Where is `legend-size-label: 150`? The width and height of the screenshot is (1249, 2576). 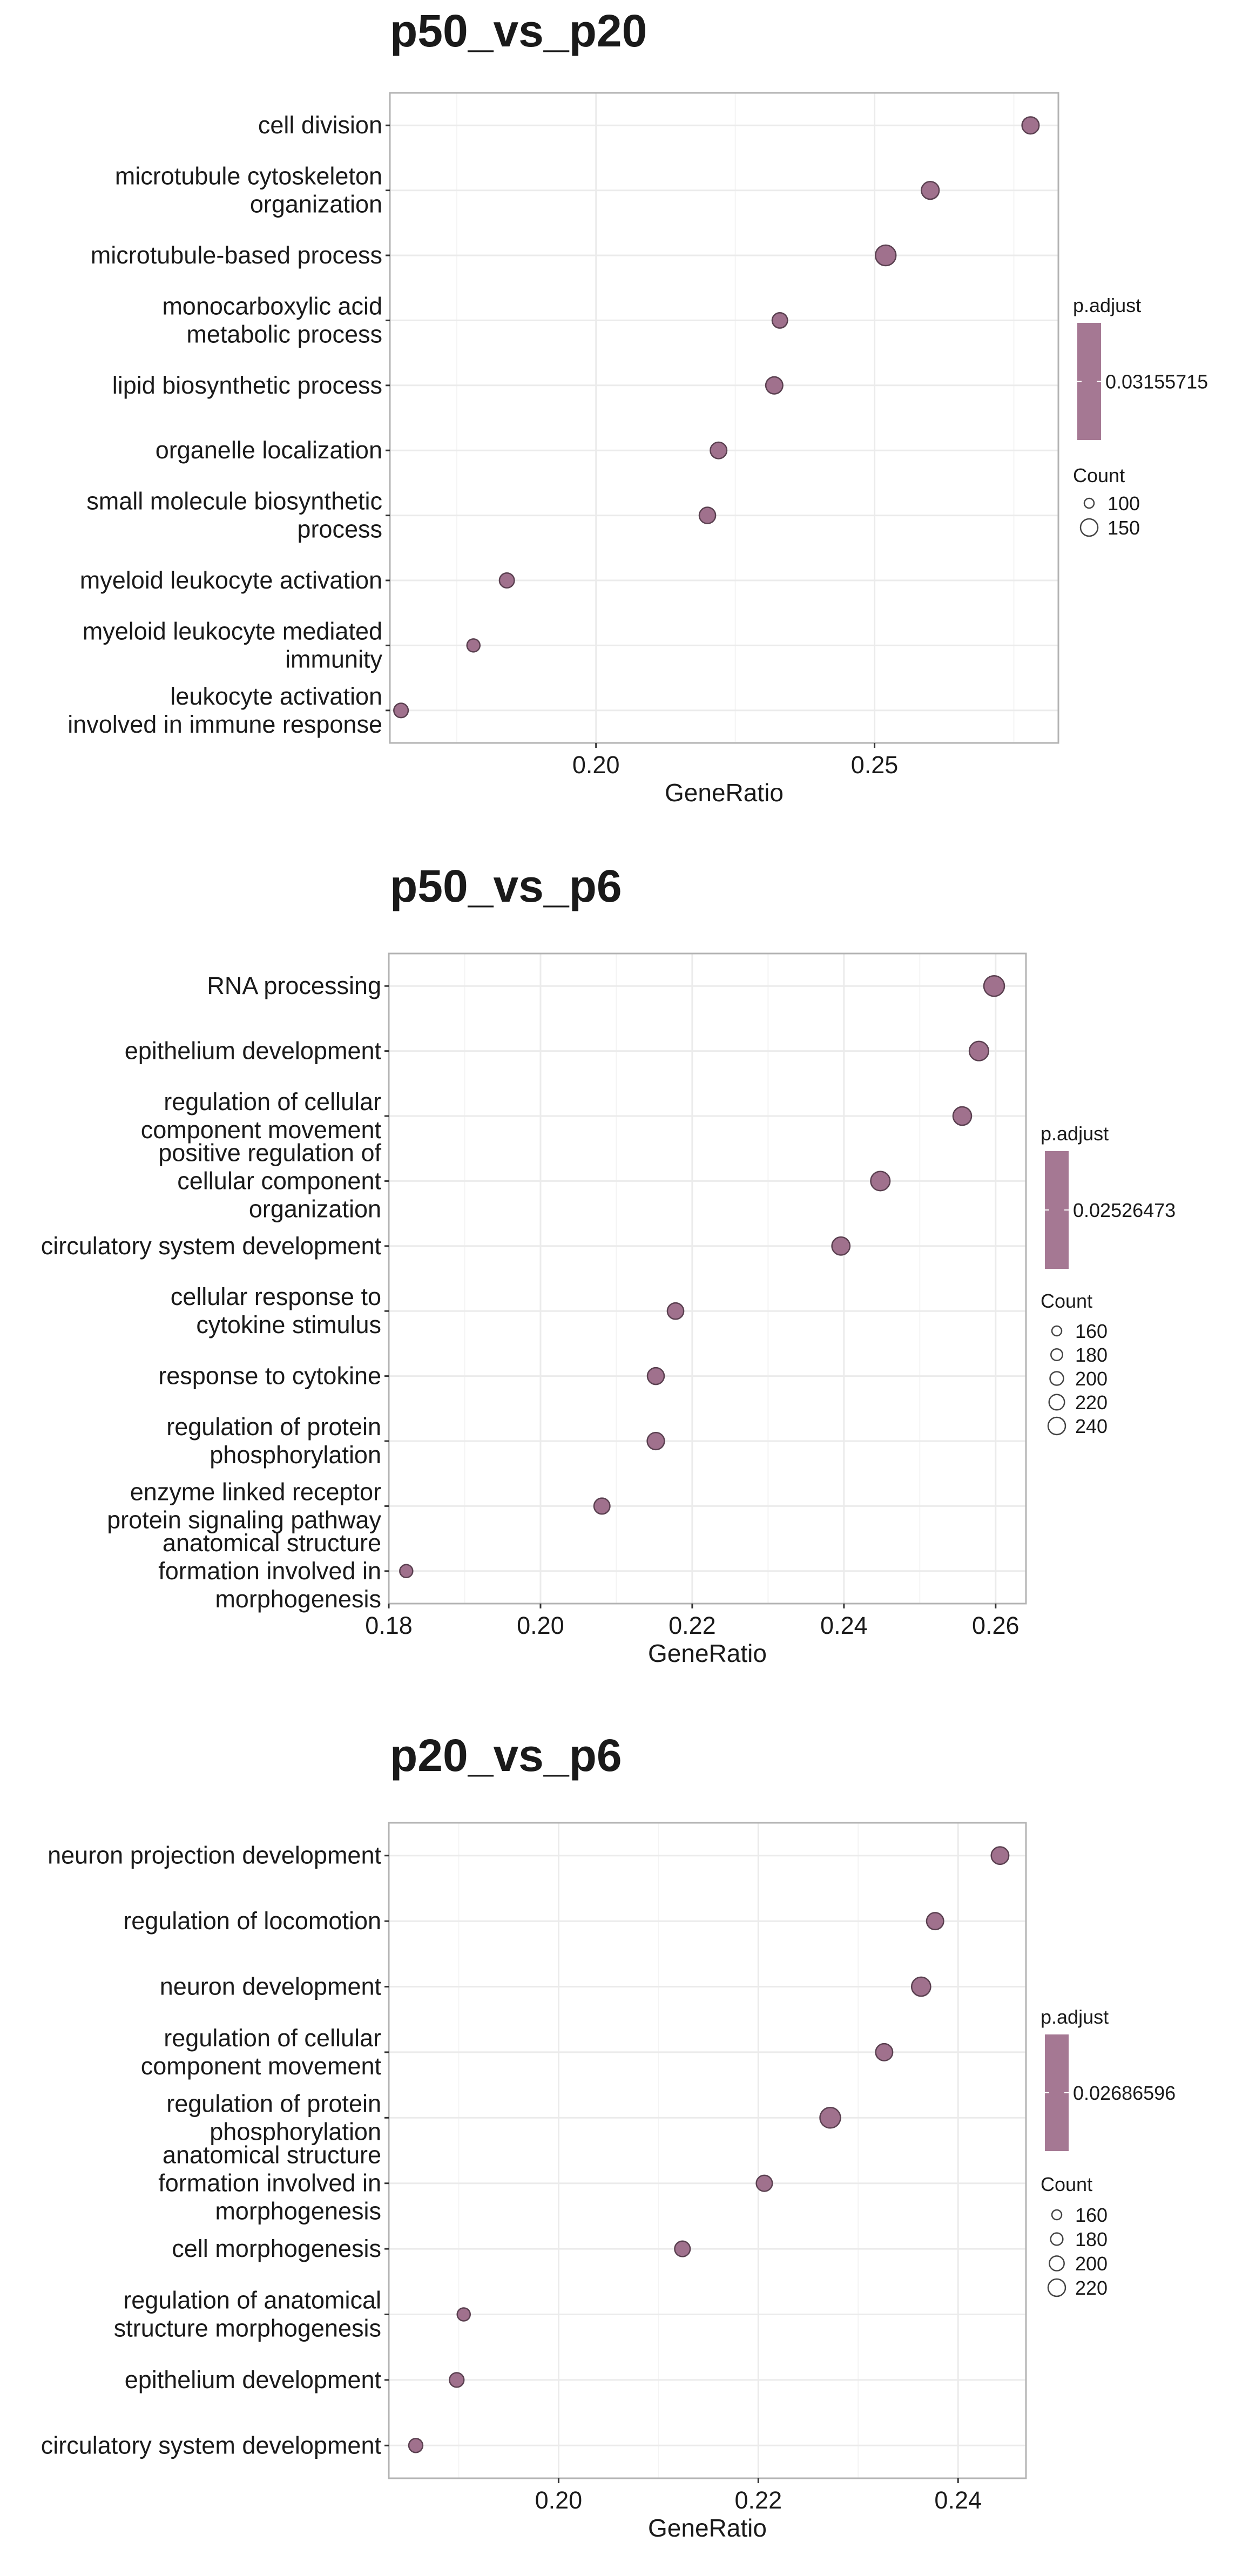
legend-size-label: 150 is located at coordinates (1124, 528).